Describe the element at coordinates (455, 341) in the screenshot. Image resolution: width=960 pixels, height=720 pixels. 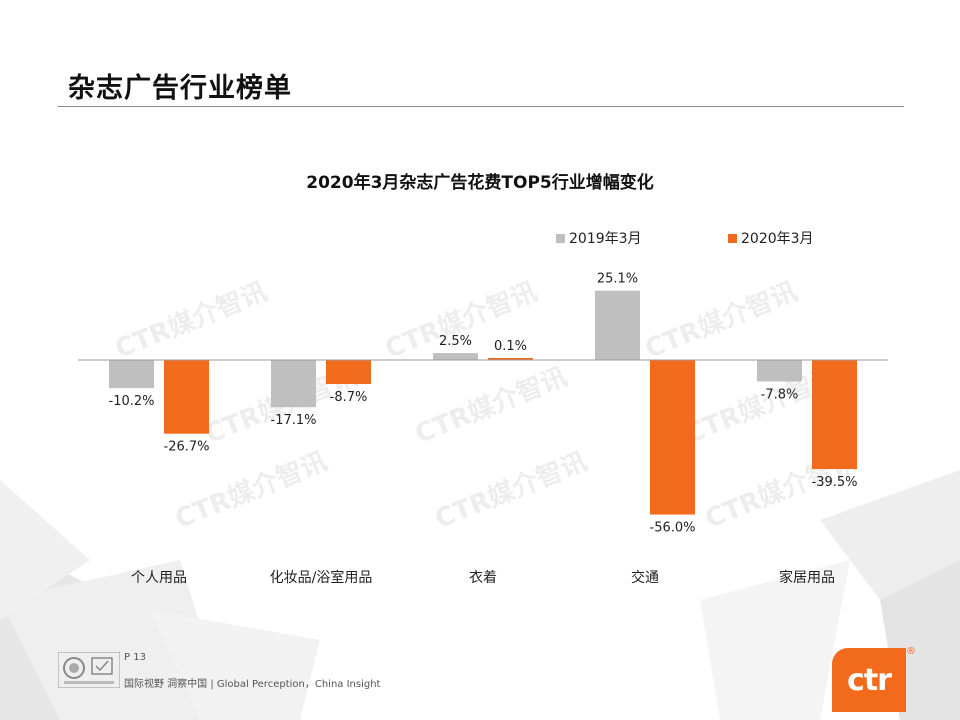
I see `data-label: 2.5%` at that location.